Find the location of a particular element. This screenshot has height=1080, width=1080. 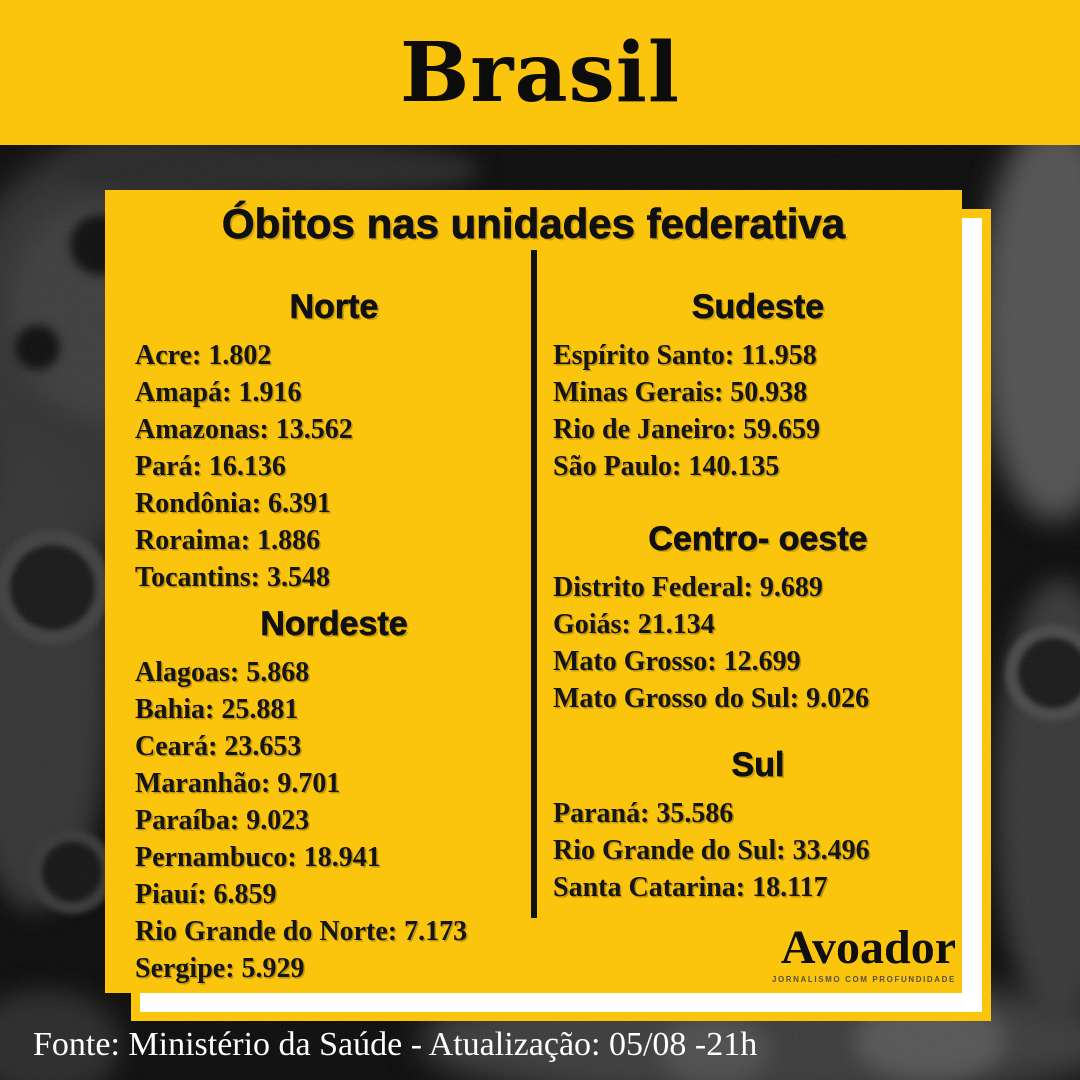

state-item: Paraíba: 9.023 is located at coordinates (222, 820).